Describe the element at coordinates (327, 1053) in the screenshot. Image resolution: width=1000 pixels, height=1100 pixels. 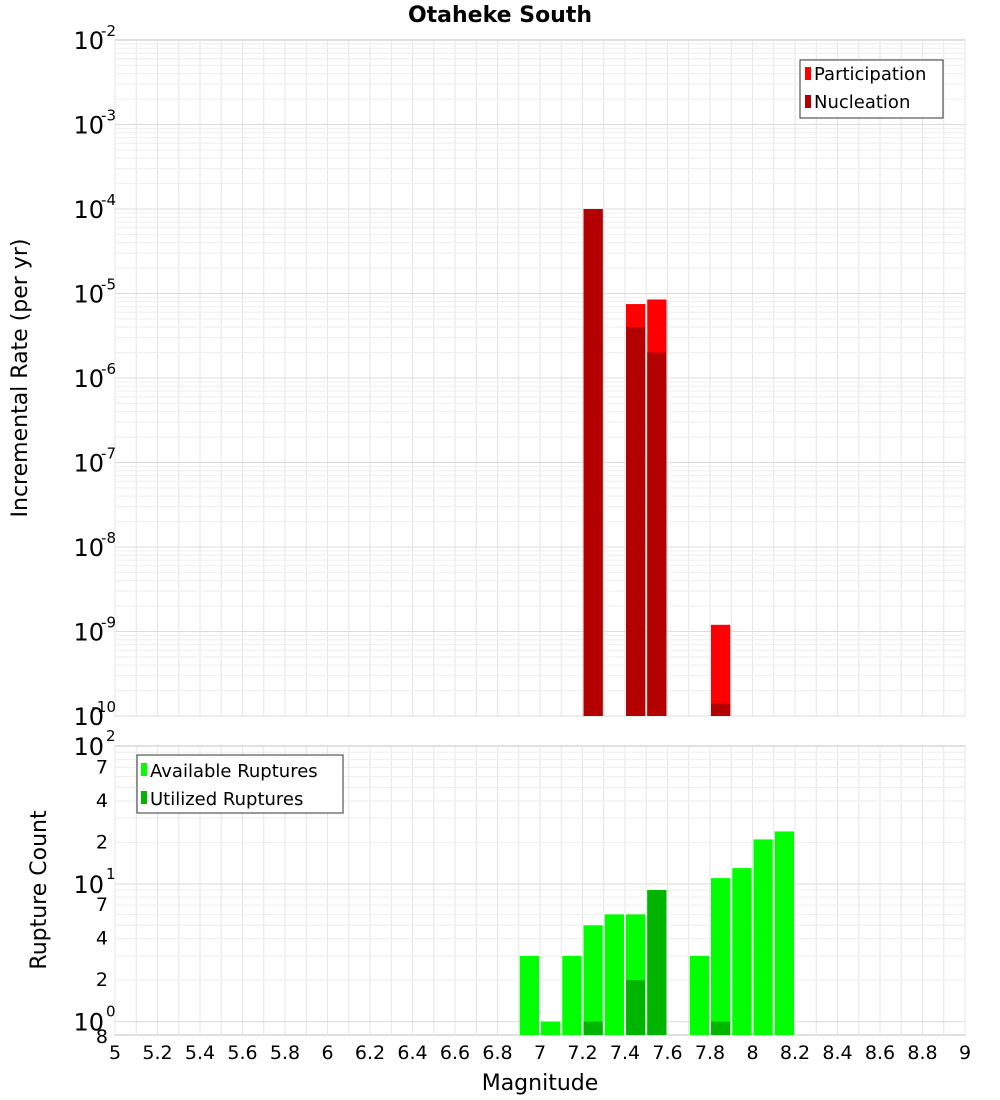
I see `x-tick-label: 6` at that location.